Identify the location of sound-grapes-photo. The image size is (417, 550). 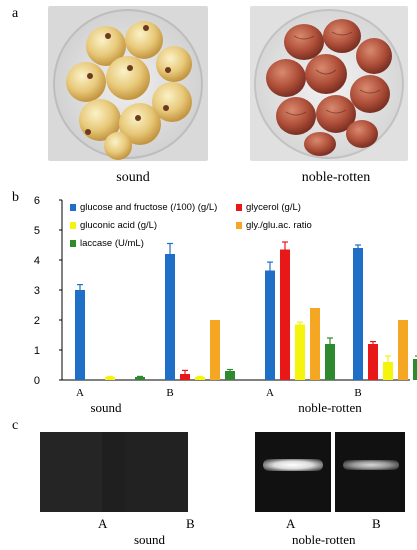
(128, 83).